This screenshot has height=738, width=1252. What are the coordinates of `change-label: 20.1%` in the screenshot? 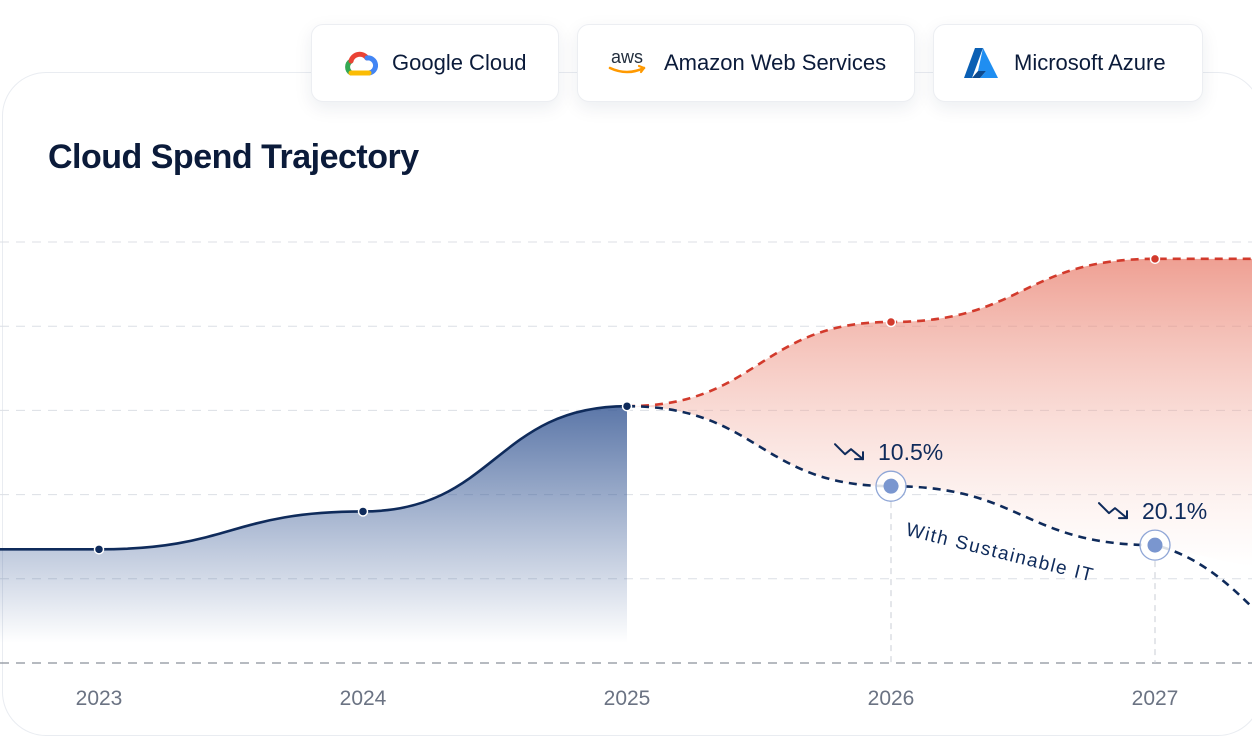 It's located at (1174, 511).